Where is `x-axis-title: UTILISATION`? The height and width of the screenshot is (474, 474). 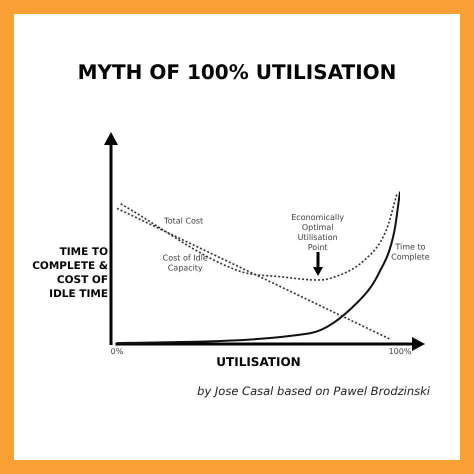
x-axis-title: UTILISATION is located at coordinates (258, 361).